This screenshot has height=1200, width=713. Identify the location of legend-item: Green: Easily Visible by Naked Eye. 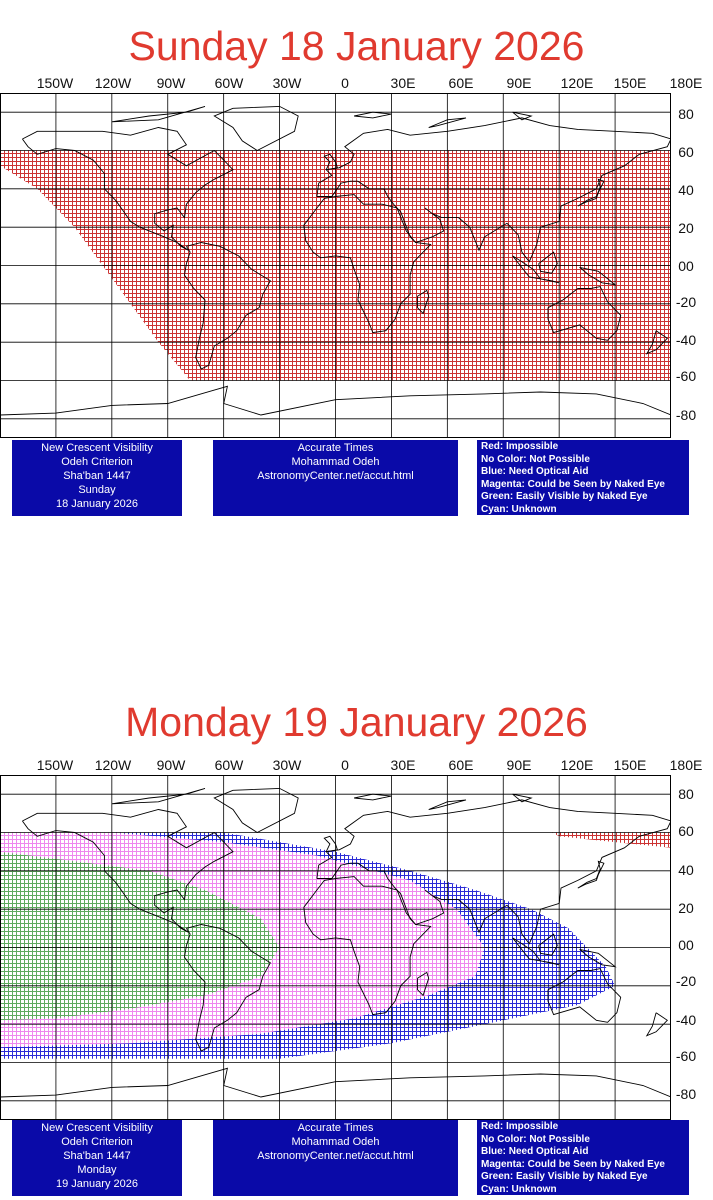
(564, 1176).